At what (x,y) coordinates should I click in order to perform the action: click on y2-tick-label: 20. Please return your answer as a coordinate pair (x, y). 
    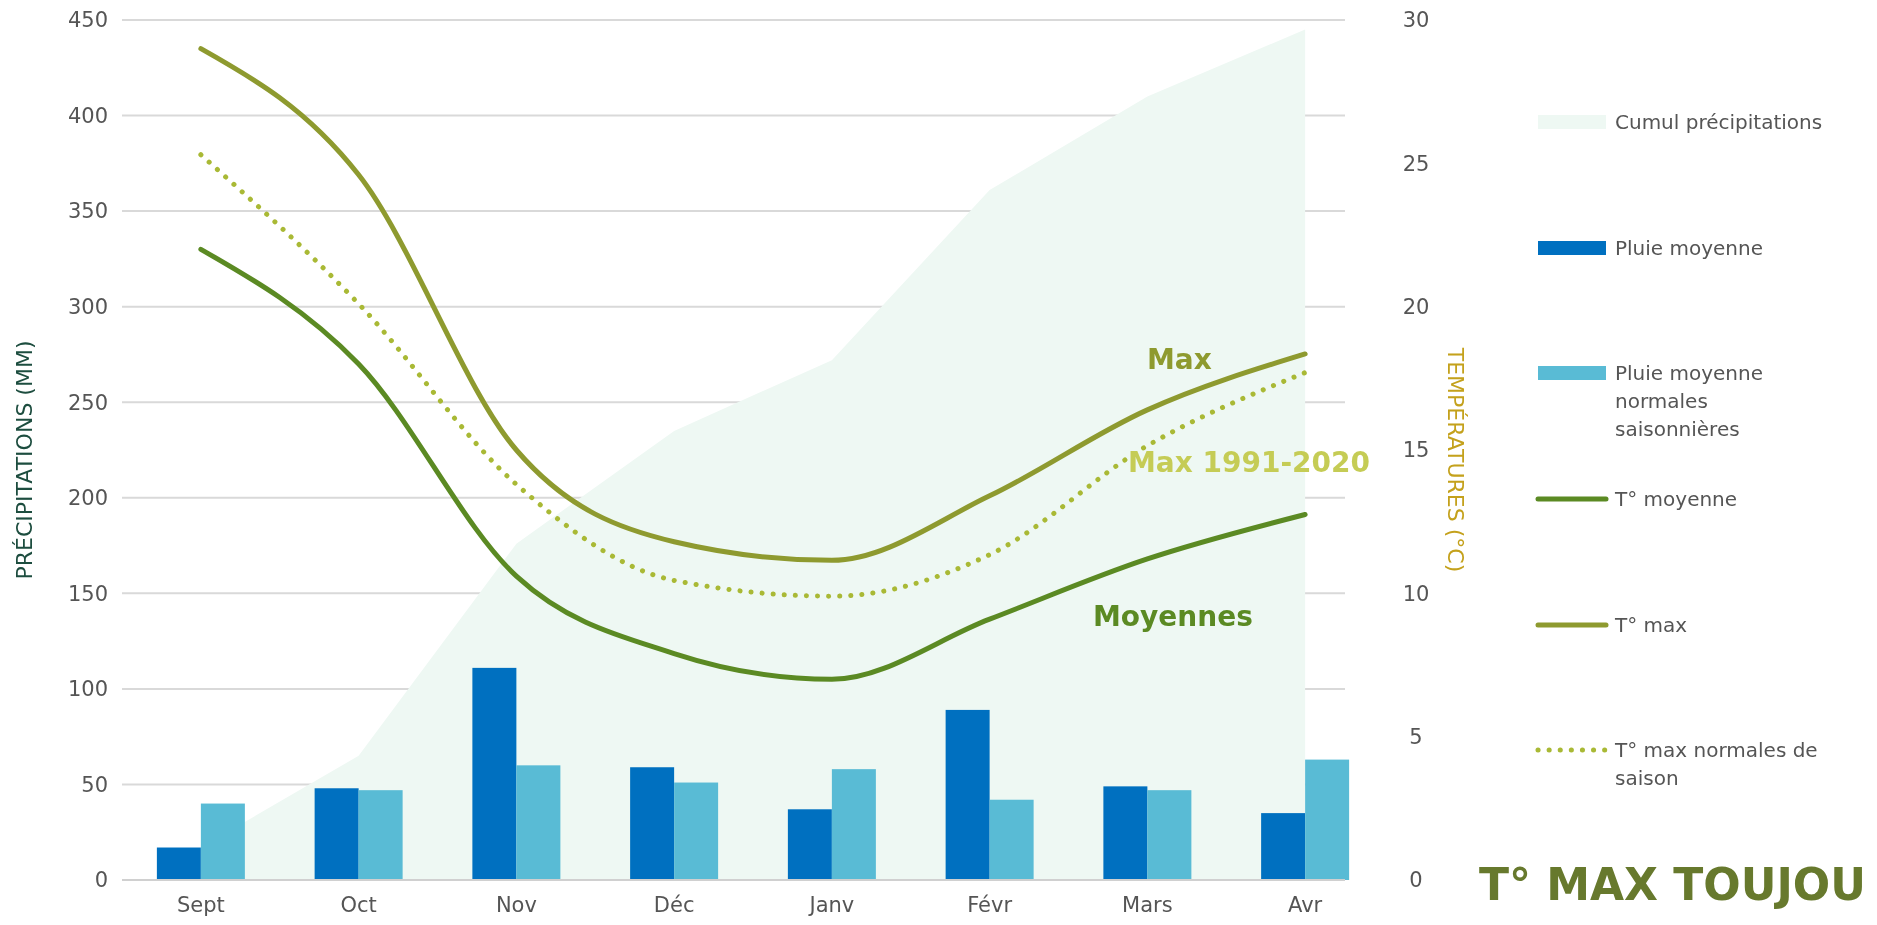
    Looking at the image, I should click on (1416, 307).